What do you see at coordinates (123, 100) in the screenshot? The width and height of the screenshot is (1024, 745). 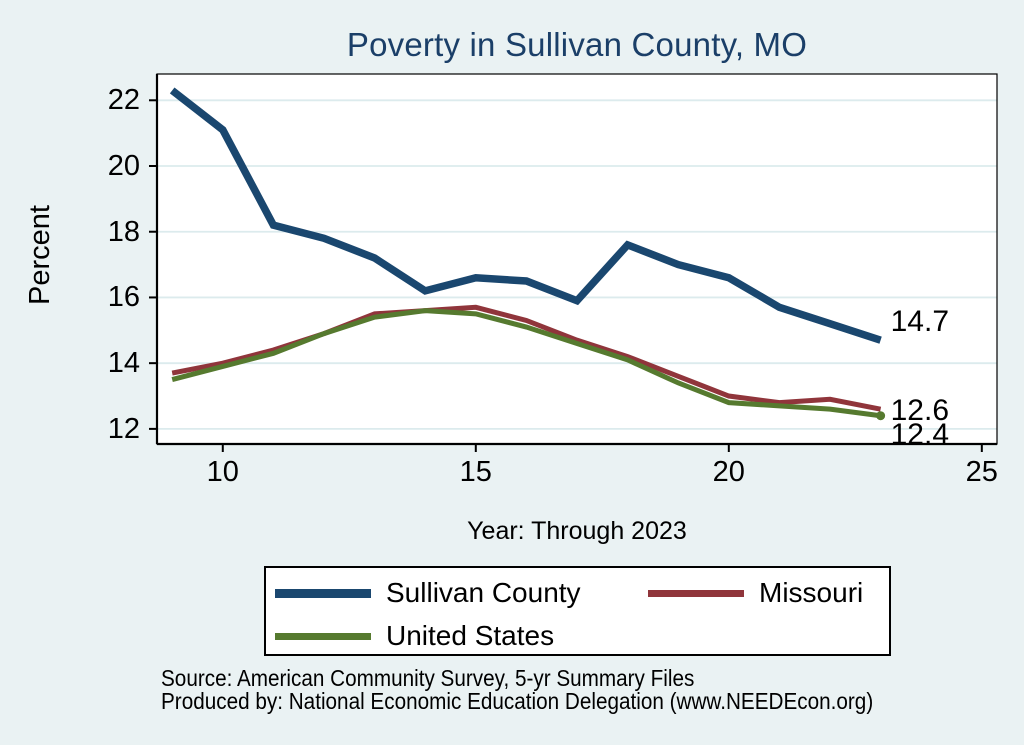 I see `y-tick-label: 22` at bounding box center [123, 100].